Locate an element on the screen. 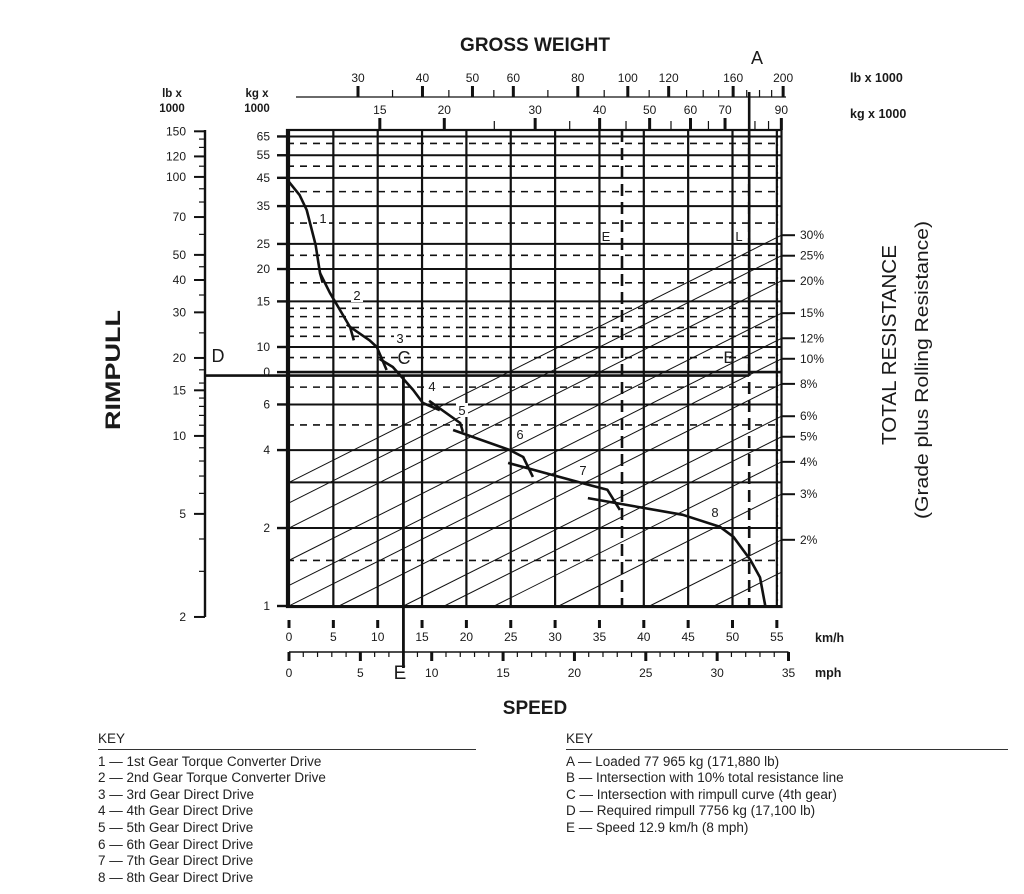  left-lb-tick-label: 5 is located at coordinates (182, 514).